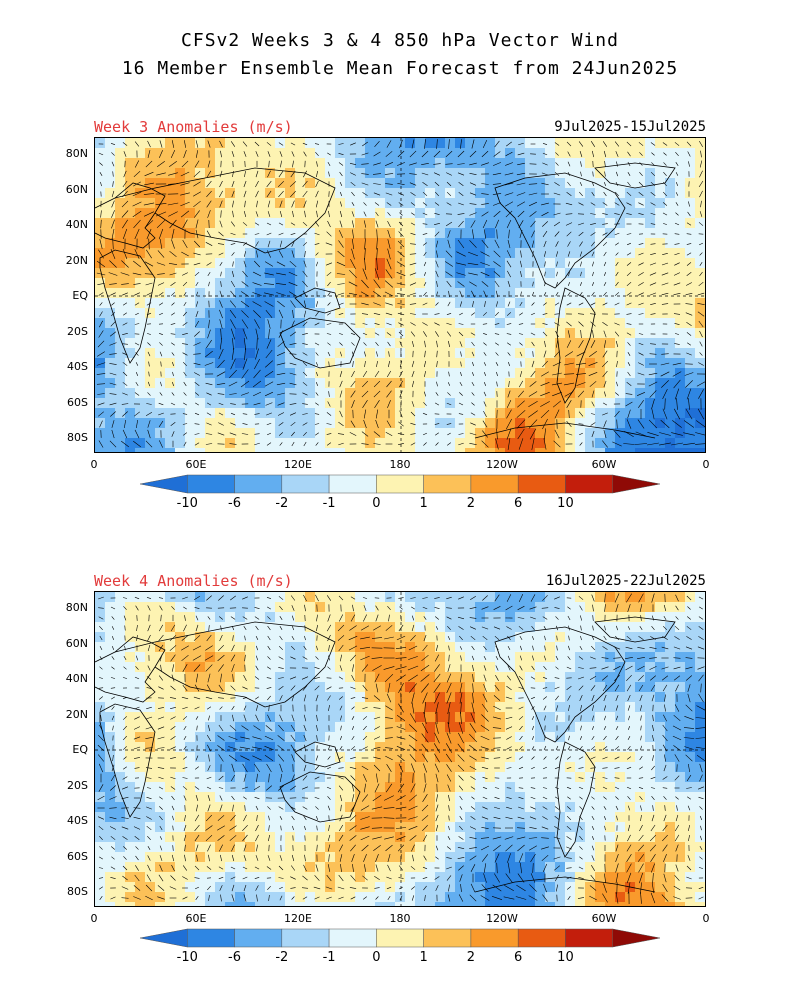 Image resolution: width=800 pixels, height=1000 pixels. I want to click on panel-week3-dates: 9Jul2025-15Jul2025, so click(630, 127).